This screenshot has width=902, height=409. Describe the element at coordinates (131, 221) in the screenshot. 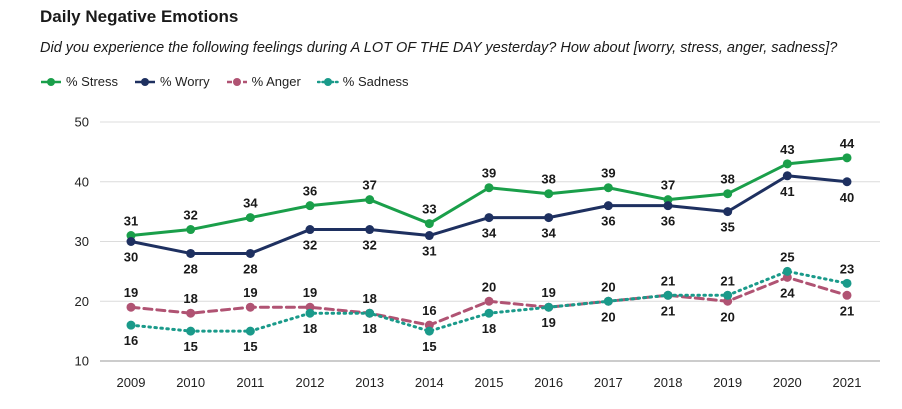

I see `data-label-stress: 31` at that location.